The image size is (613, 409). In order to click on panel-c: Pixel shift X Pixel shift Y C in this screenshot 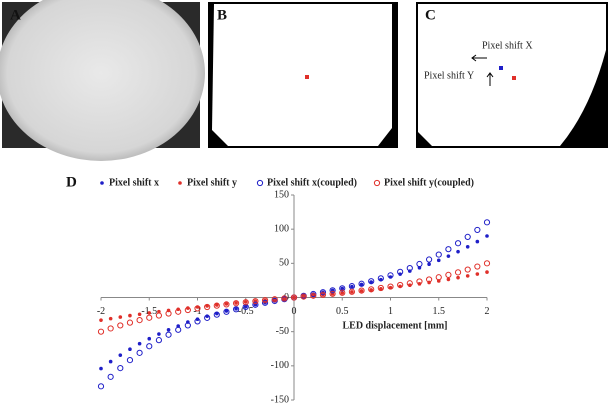, I will do `click(512, 75)`.